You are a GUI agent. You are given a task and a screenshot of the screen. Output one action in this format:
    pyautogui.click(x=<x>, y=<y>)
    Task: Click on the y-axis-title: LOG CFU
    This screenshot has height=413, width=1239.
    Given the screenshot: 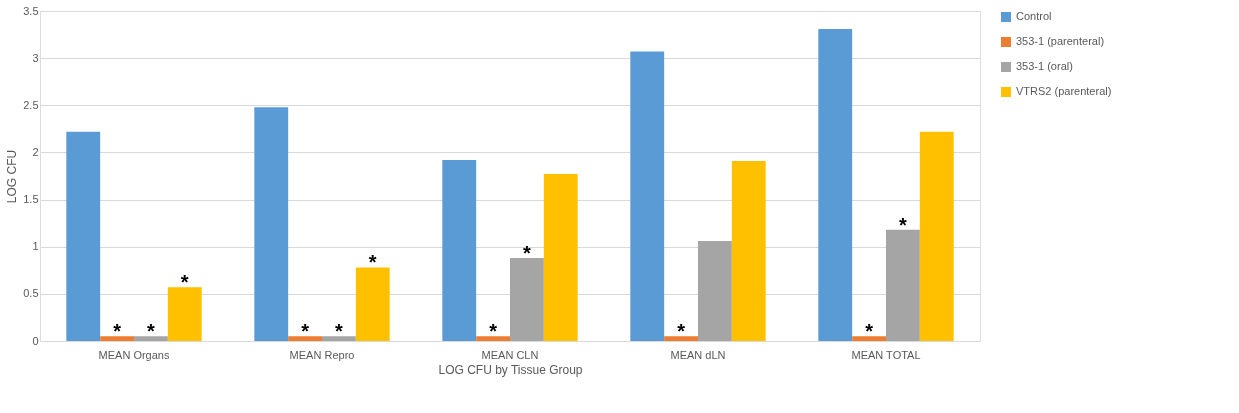 What is the action you would take?
    pyautogui.click(x=12, y=176)
    